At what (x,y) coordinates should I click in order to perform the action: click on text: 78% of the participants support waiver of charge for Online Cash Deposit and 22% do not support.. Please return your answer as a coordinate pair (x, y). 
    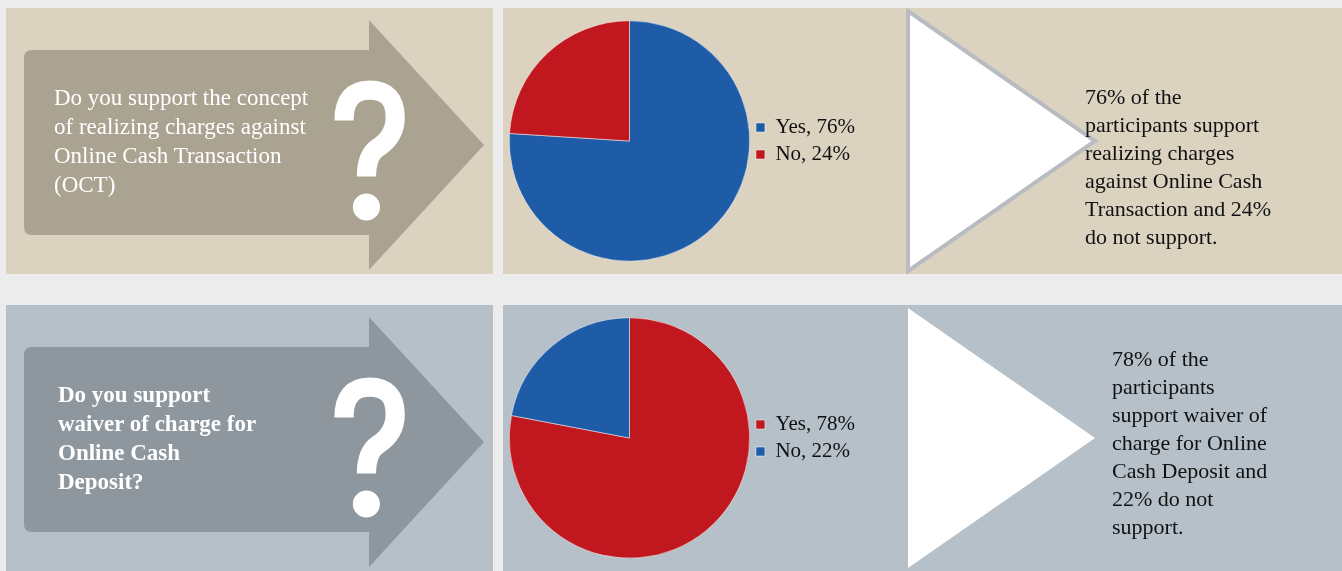
    Looking at the image, I should click on (1190, 443).